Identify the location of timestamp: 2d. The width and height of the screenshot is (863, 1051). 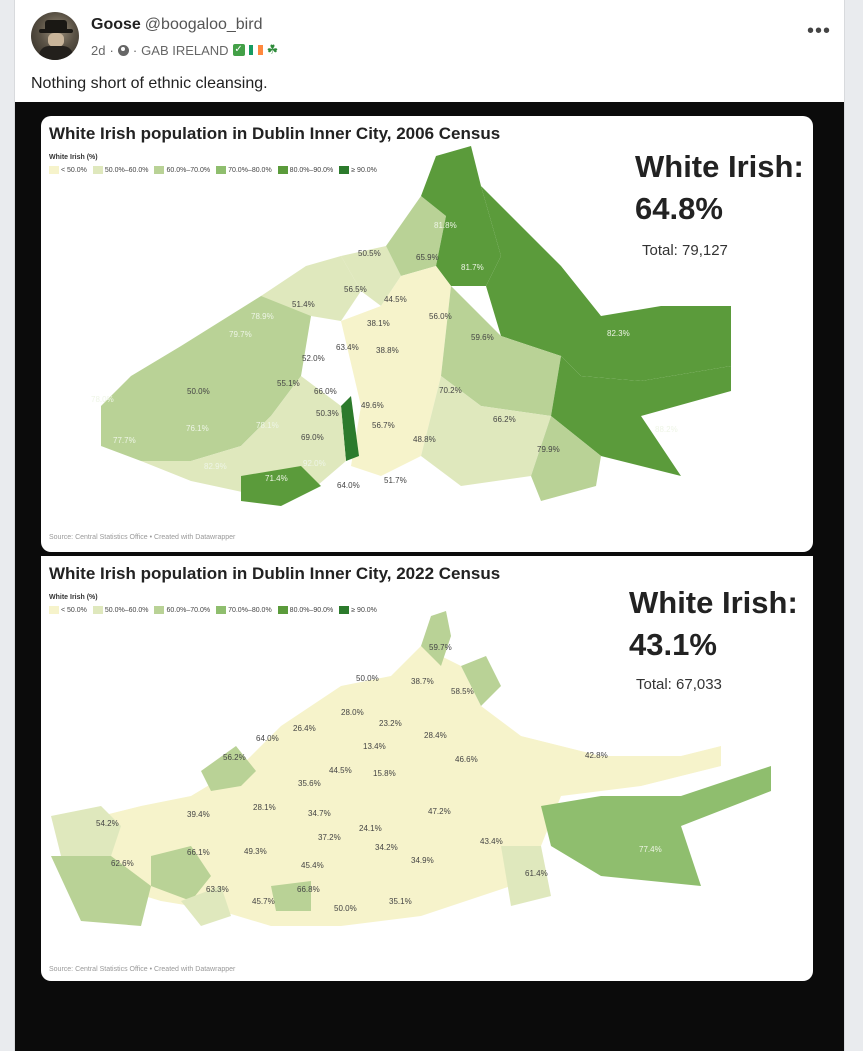
(98, 50).